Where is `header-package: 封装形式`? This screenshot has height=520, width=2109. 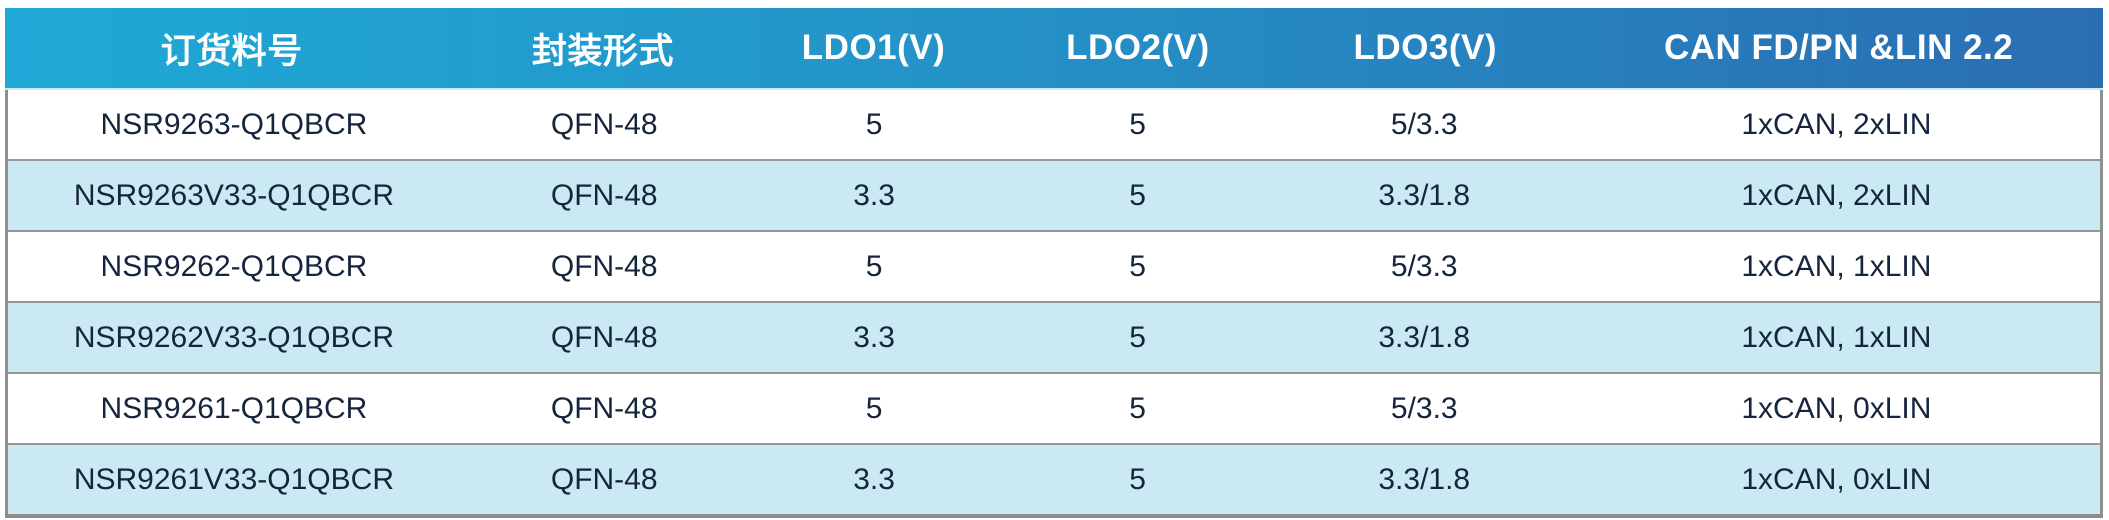 header-package: 封装形式 is located at coordinates (602, 51).